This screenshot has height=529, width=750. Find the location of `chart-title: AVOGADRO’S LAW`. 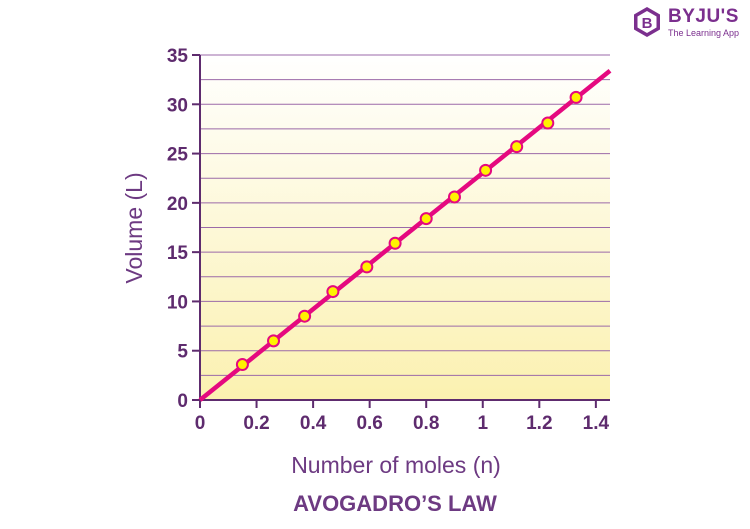

chart-title: AVOGADRO’S LAW is located at coordinates (395, 503).